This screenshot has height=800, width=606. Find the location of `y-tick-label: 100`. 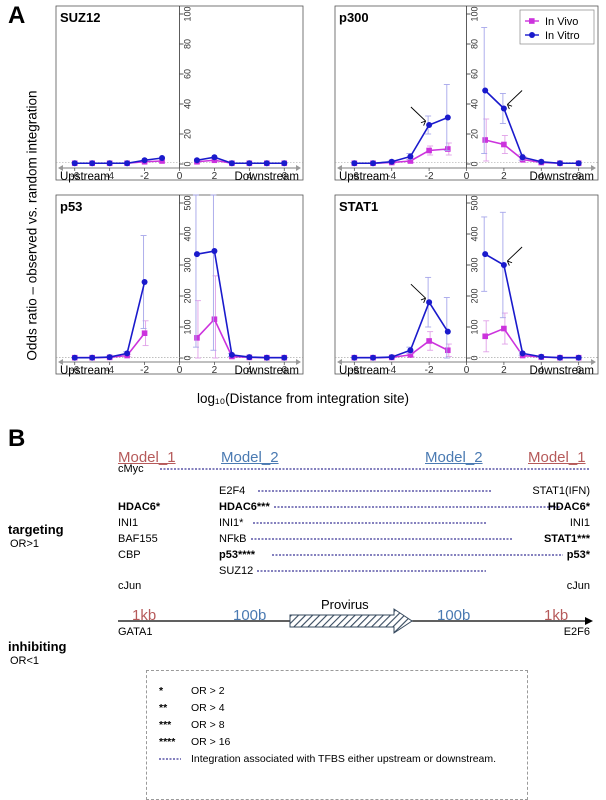

y-tick-label: 100 is located at coordinates (188, 13).